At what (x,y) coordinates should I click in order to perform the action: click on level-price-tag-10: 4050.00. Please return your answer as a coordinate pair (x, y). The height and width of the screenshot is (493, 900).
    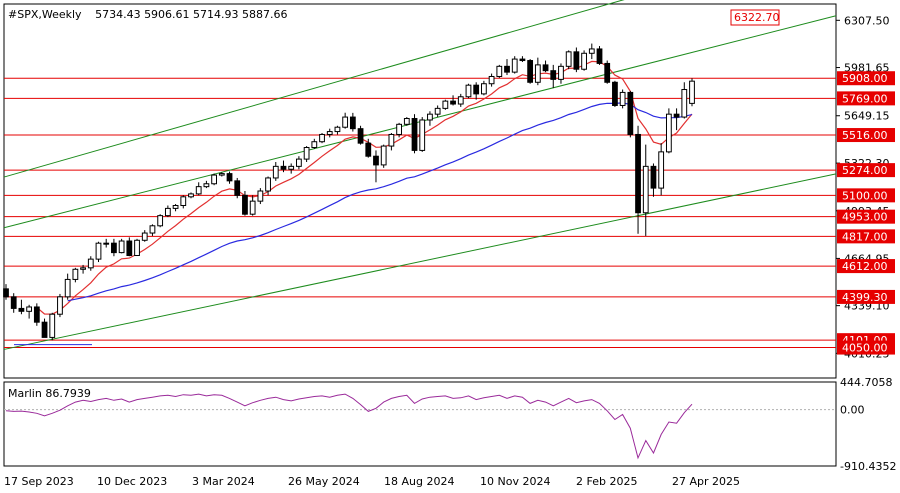
    Looking at the image, I should click on (866, 347).